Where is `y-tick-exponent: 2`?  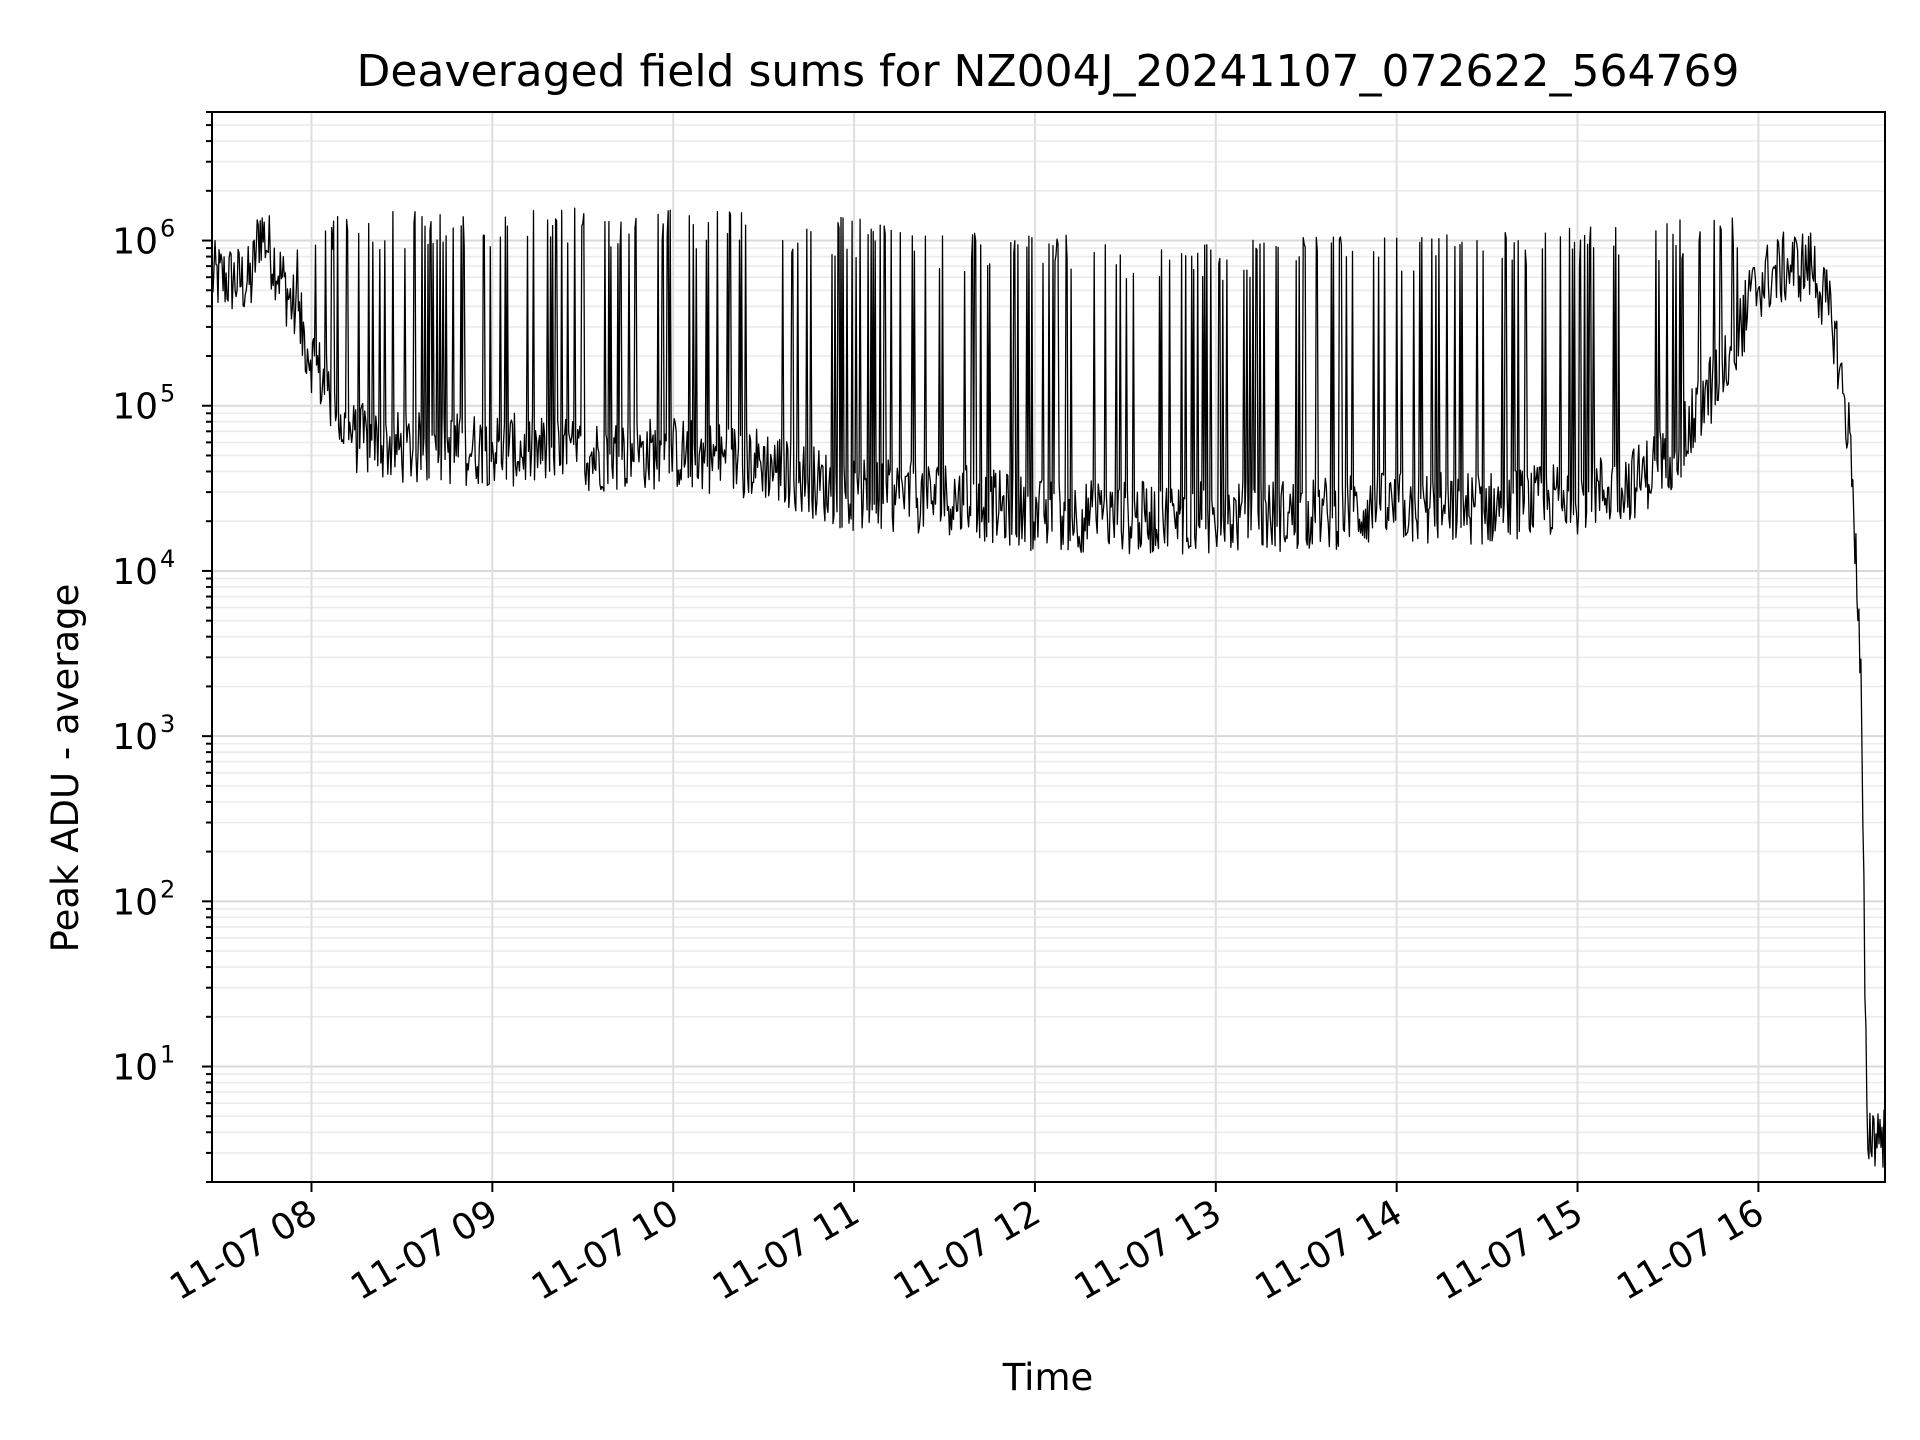 y-tick-exponent: 2 is located at coordinates (167, 889).